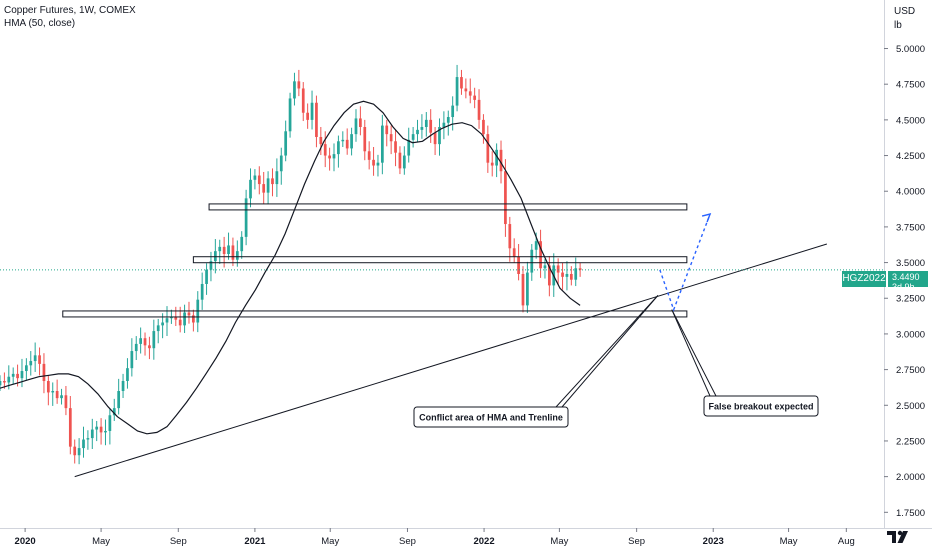  I want to click on time-axis: 2020 May Sep 2021 May Sep 2022 May Sep 2023 May Aug, so click(435, 537).